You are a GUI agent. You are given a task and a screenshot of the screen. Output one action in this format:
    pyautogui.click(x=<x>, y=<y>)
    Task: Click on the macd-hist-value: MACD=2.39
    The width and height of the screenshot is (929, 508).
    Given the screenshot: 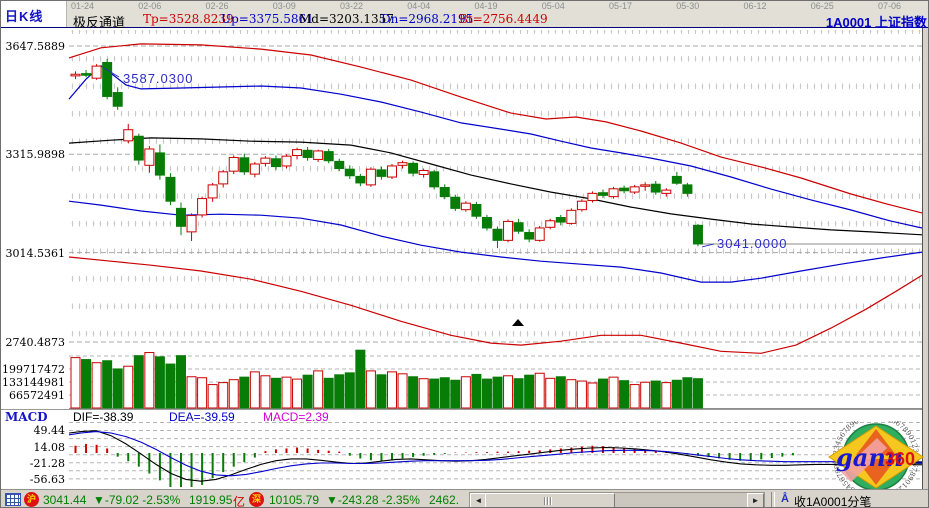 What is the action you would take?
    pyautogui.click(x=296, y=417)
    